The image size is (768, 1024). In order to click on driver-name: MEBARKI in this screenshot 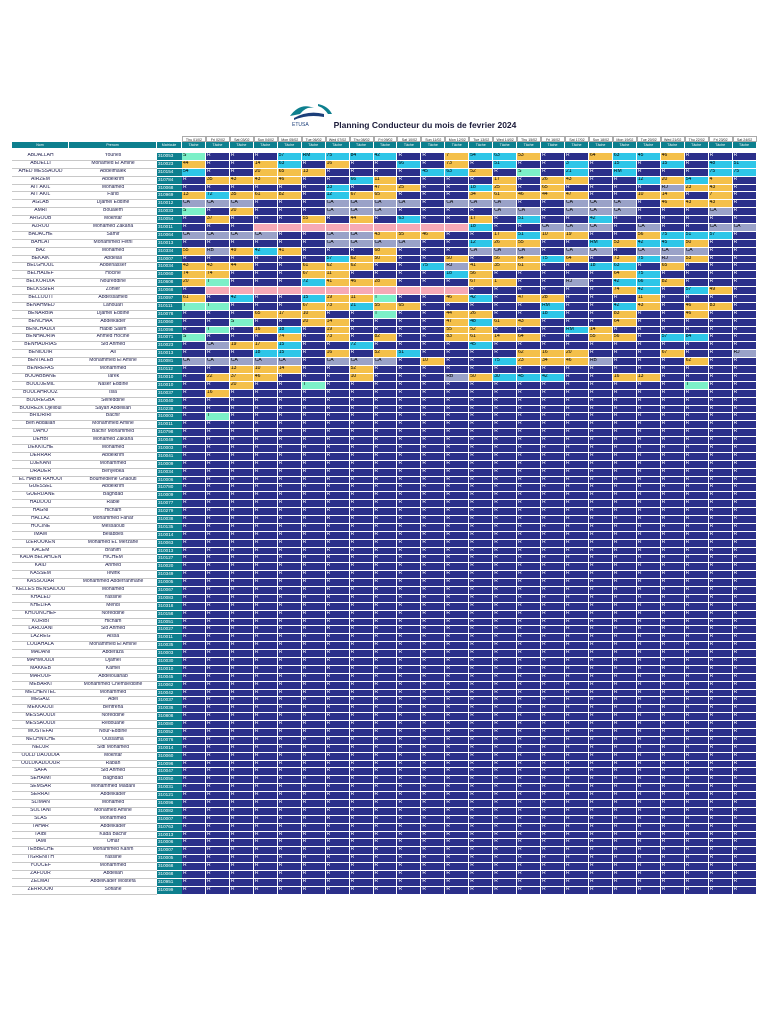, I will do `click(40, 685)`.